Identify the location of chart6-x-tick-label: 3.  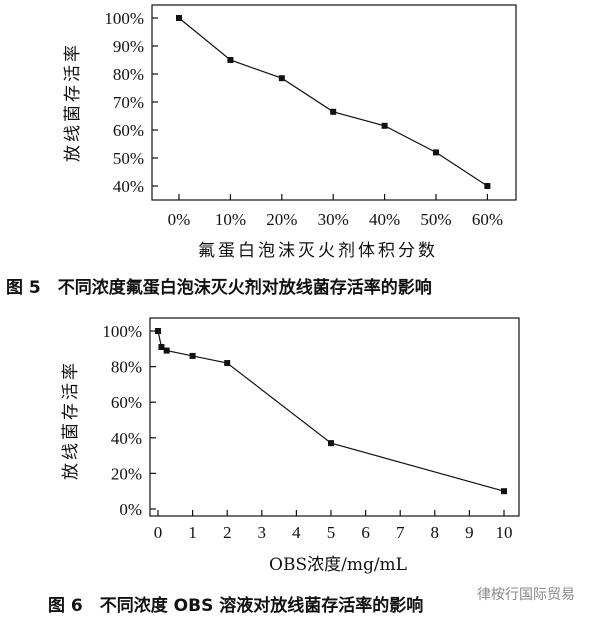
(262, 532).